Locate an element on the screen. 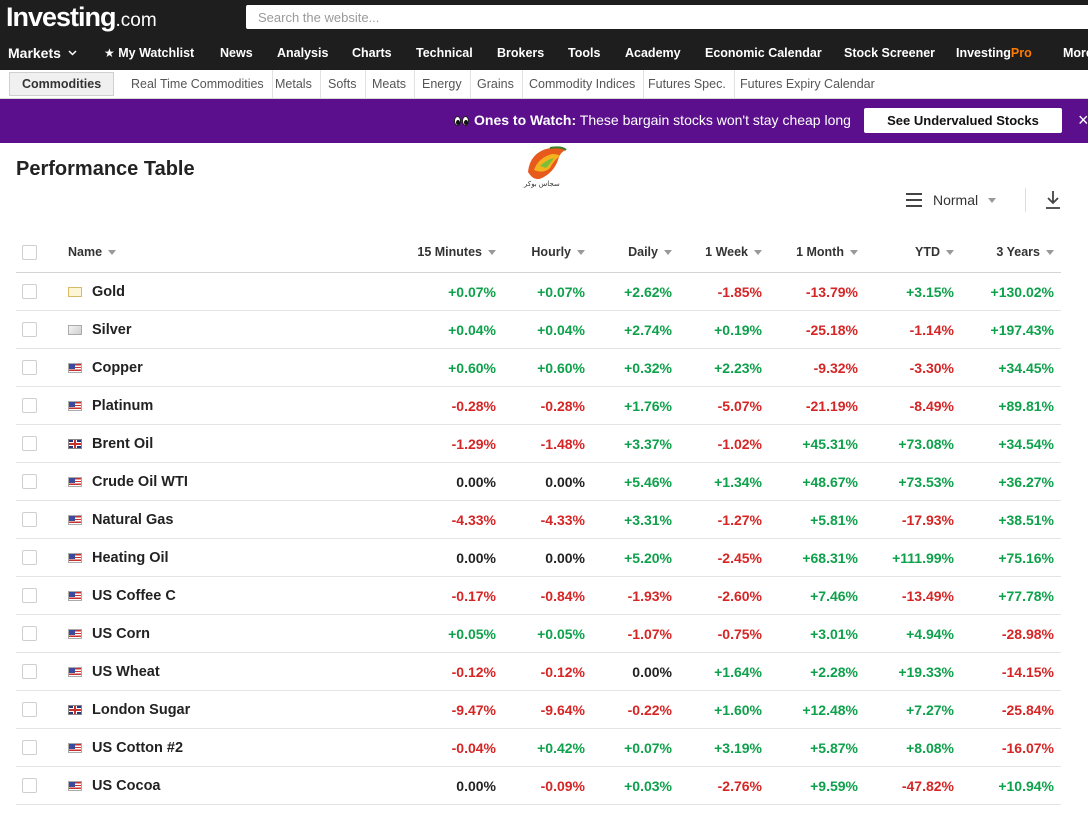 This screenshot has width=1088, height=813. select-all-checkbox is located at coordinates (29, 252).